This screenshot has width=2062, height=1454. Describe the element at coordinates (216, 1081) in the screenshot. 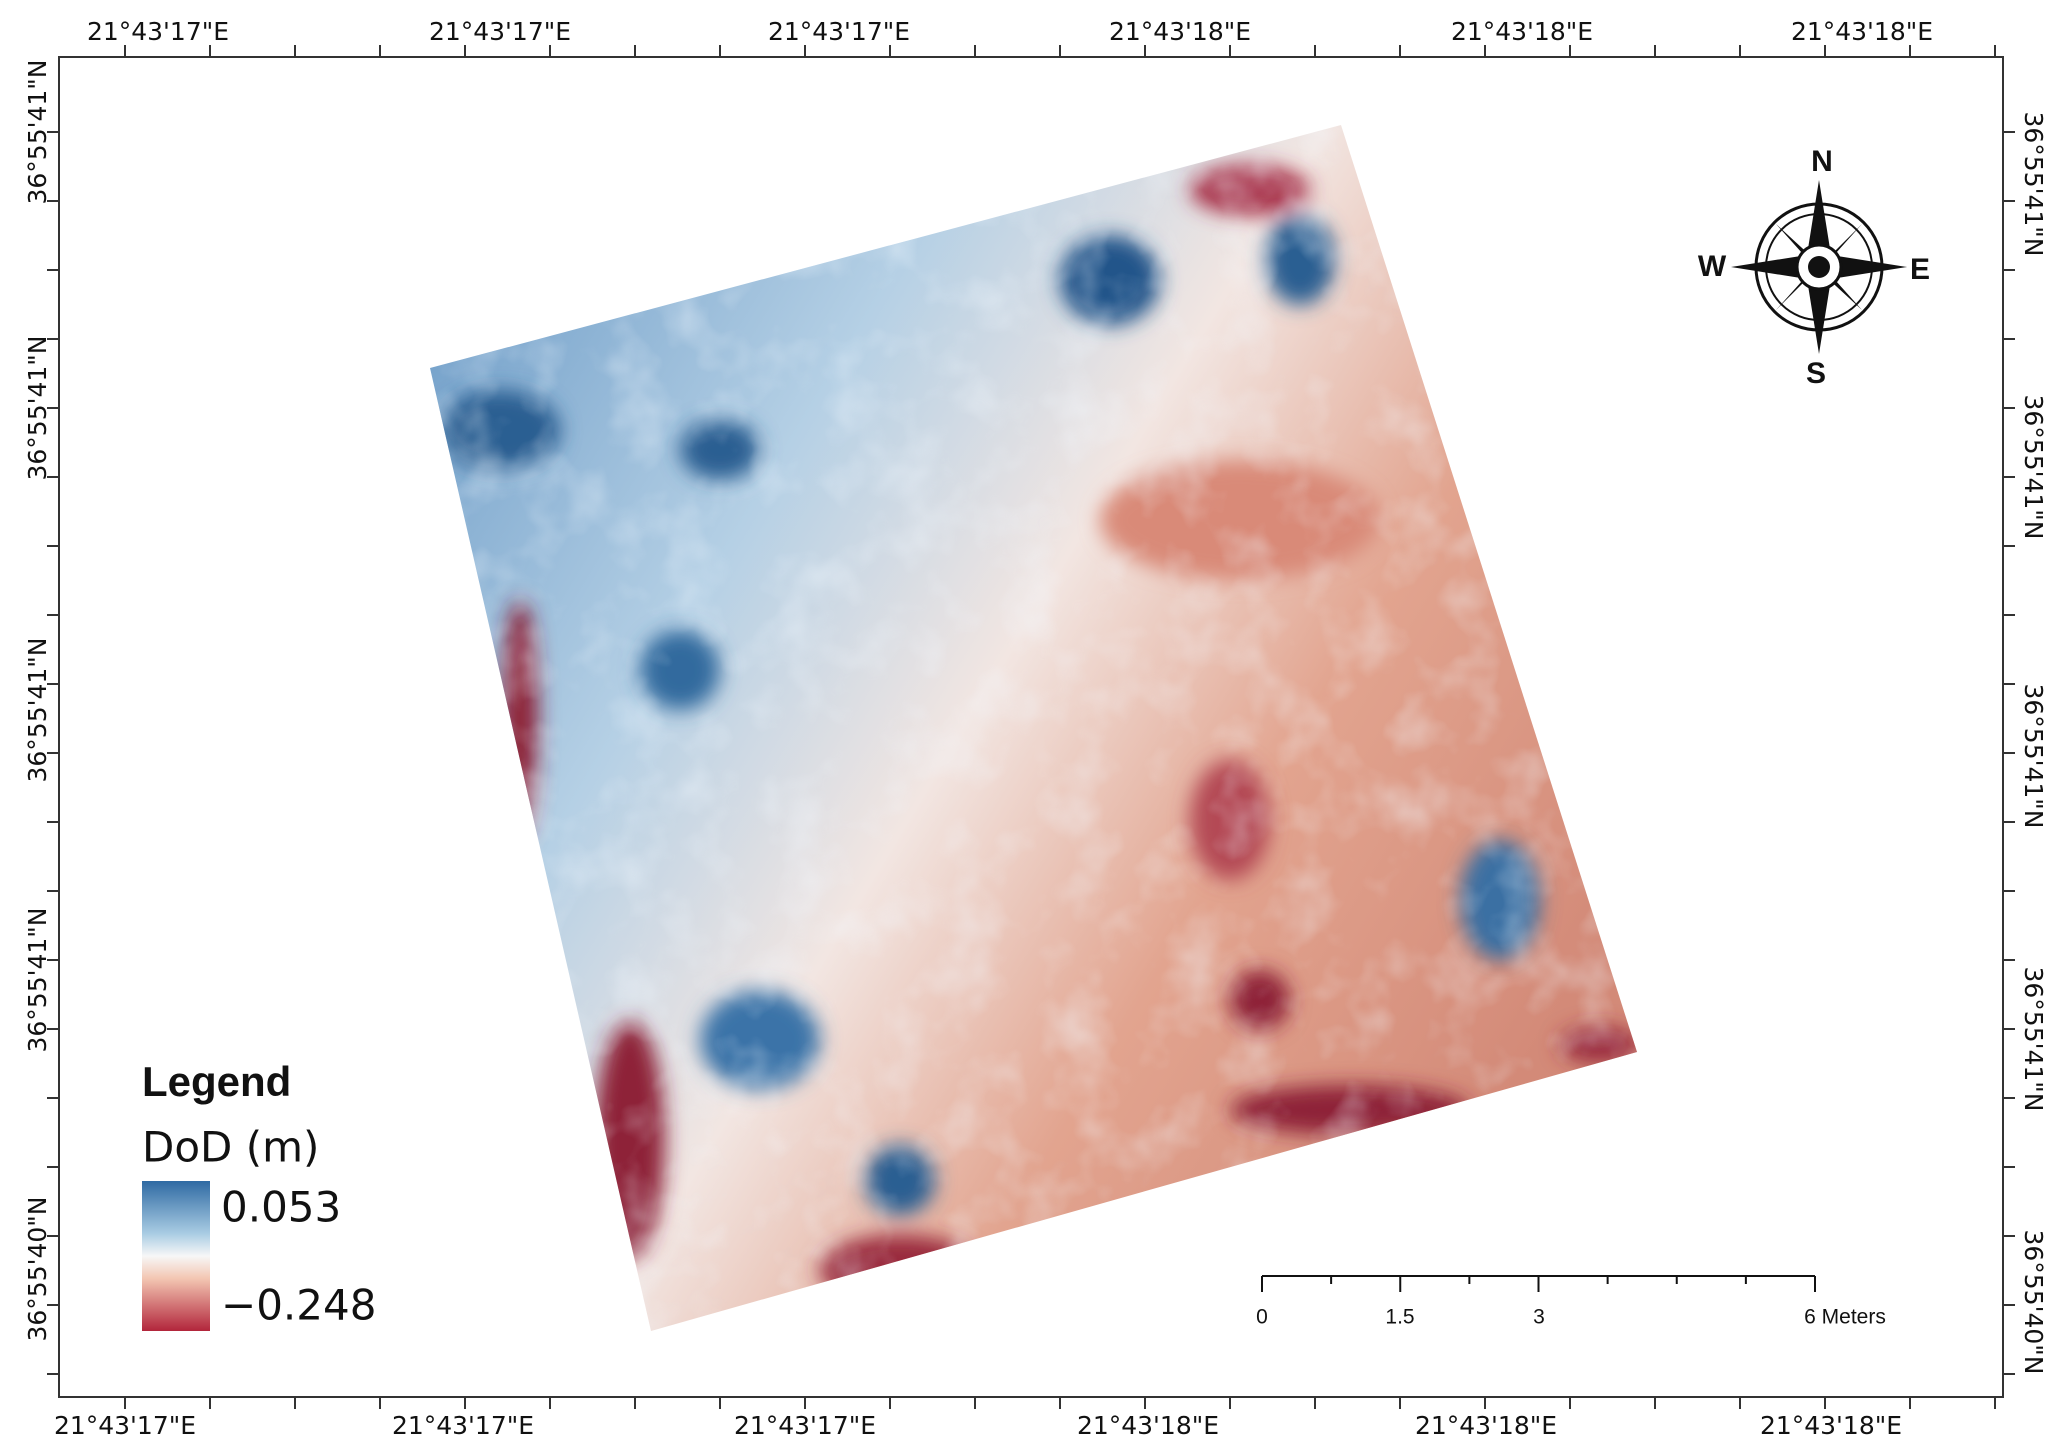

I see `legend-title: Legend` at that location.